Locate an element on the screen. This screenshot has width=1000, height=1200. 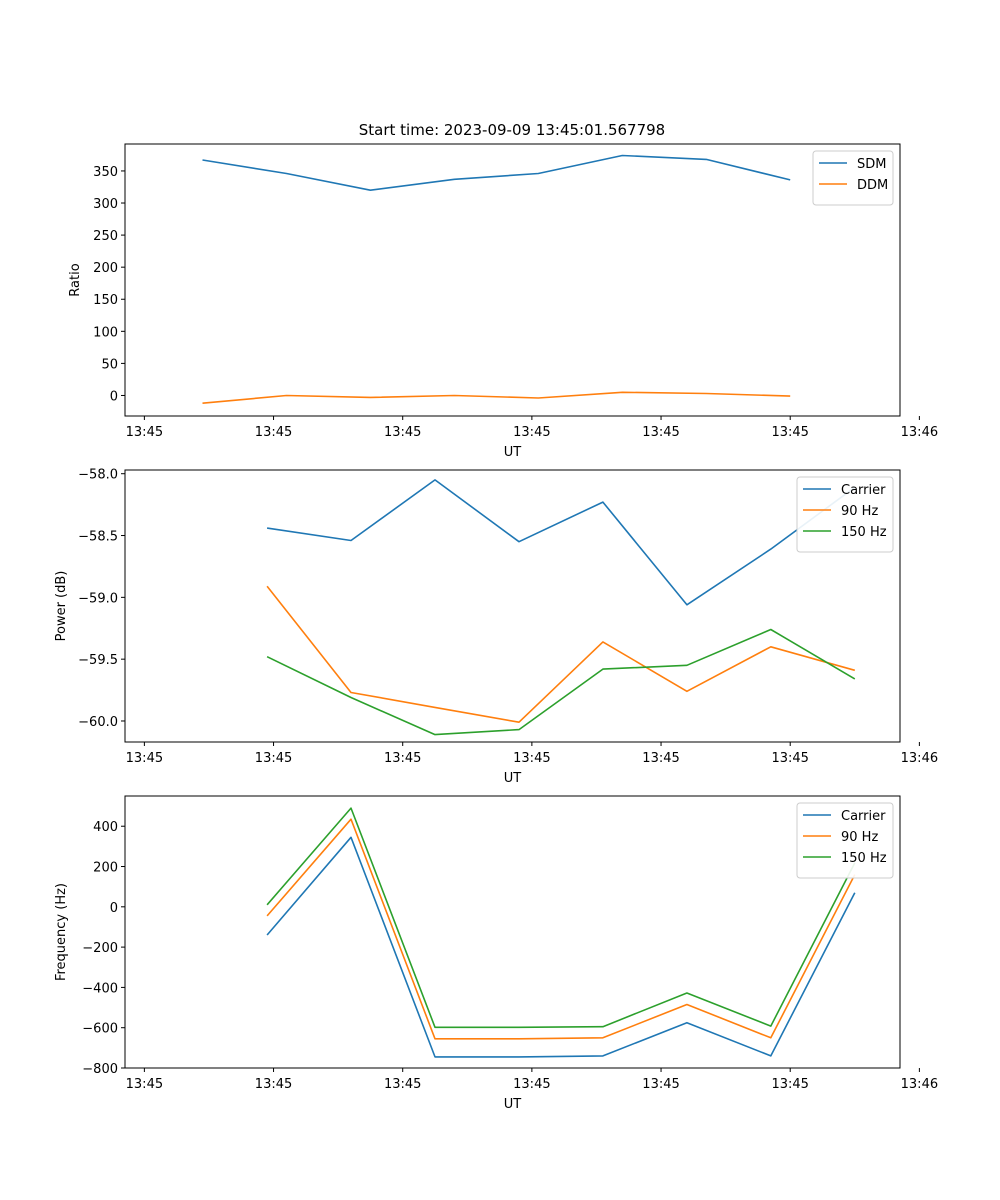
series-line-ddm is located at coordinates (496, 397).